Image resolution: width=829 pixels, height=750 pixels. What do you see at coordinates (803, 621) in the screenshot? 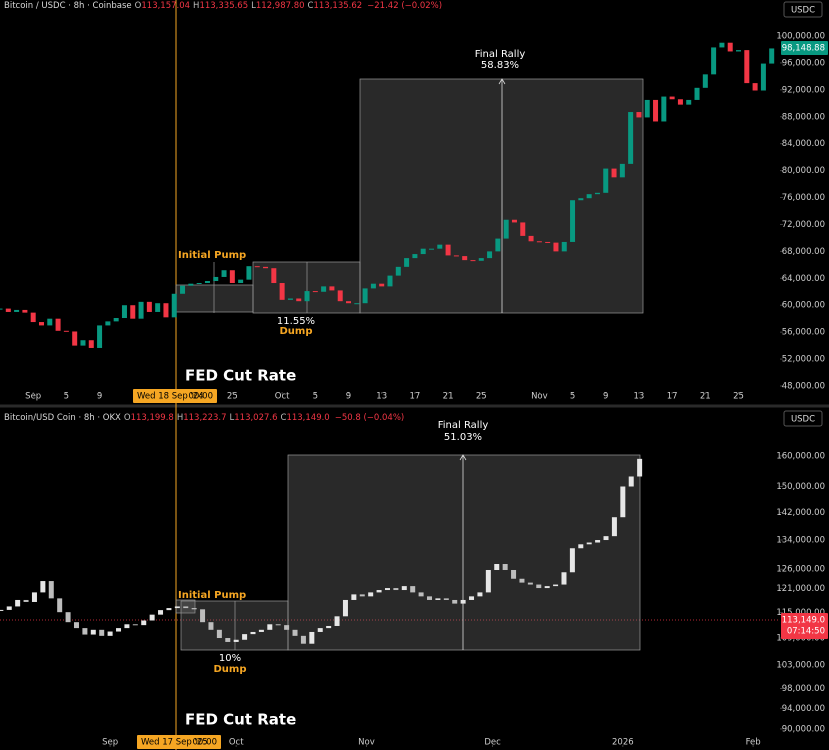
I see `last-price: 113,149.0` at bounding box center [803, 621].